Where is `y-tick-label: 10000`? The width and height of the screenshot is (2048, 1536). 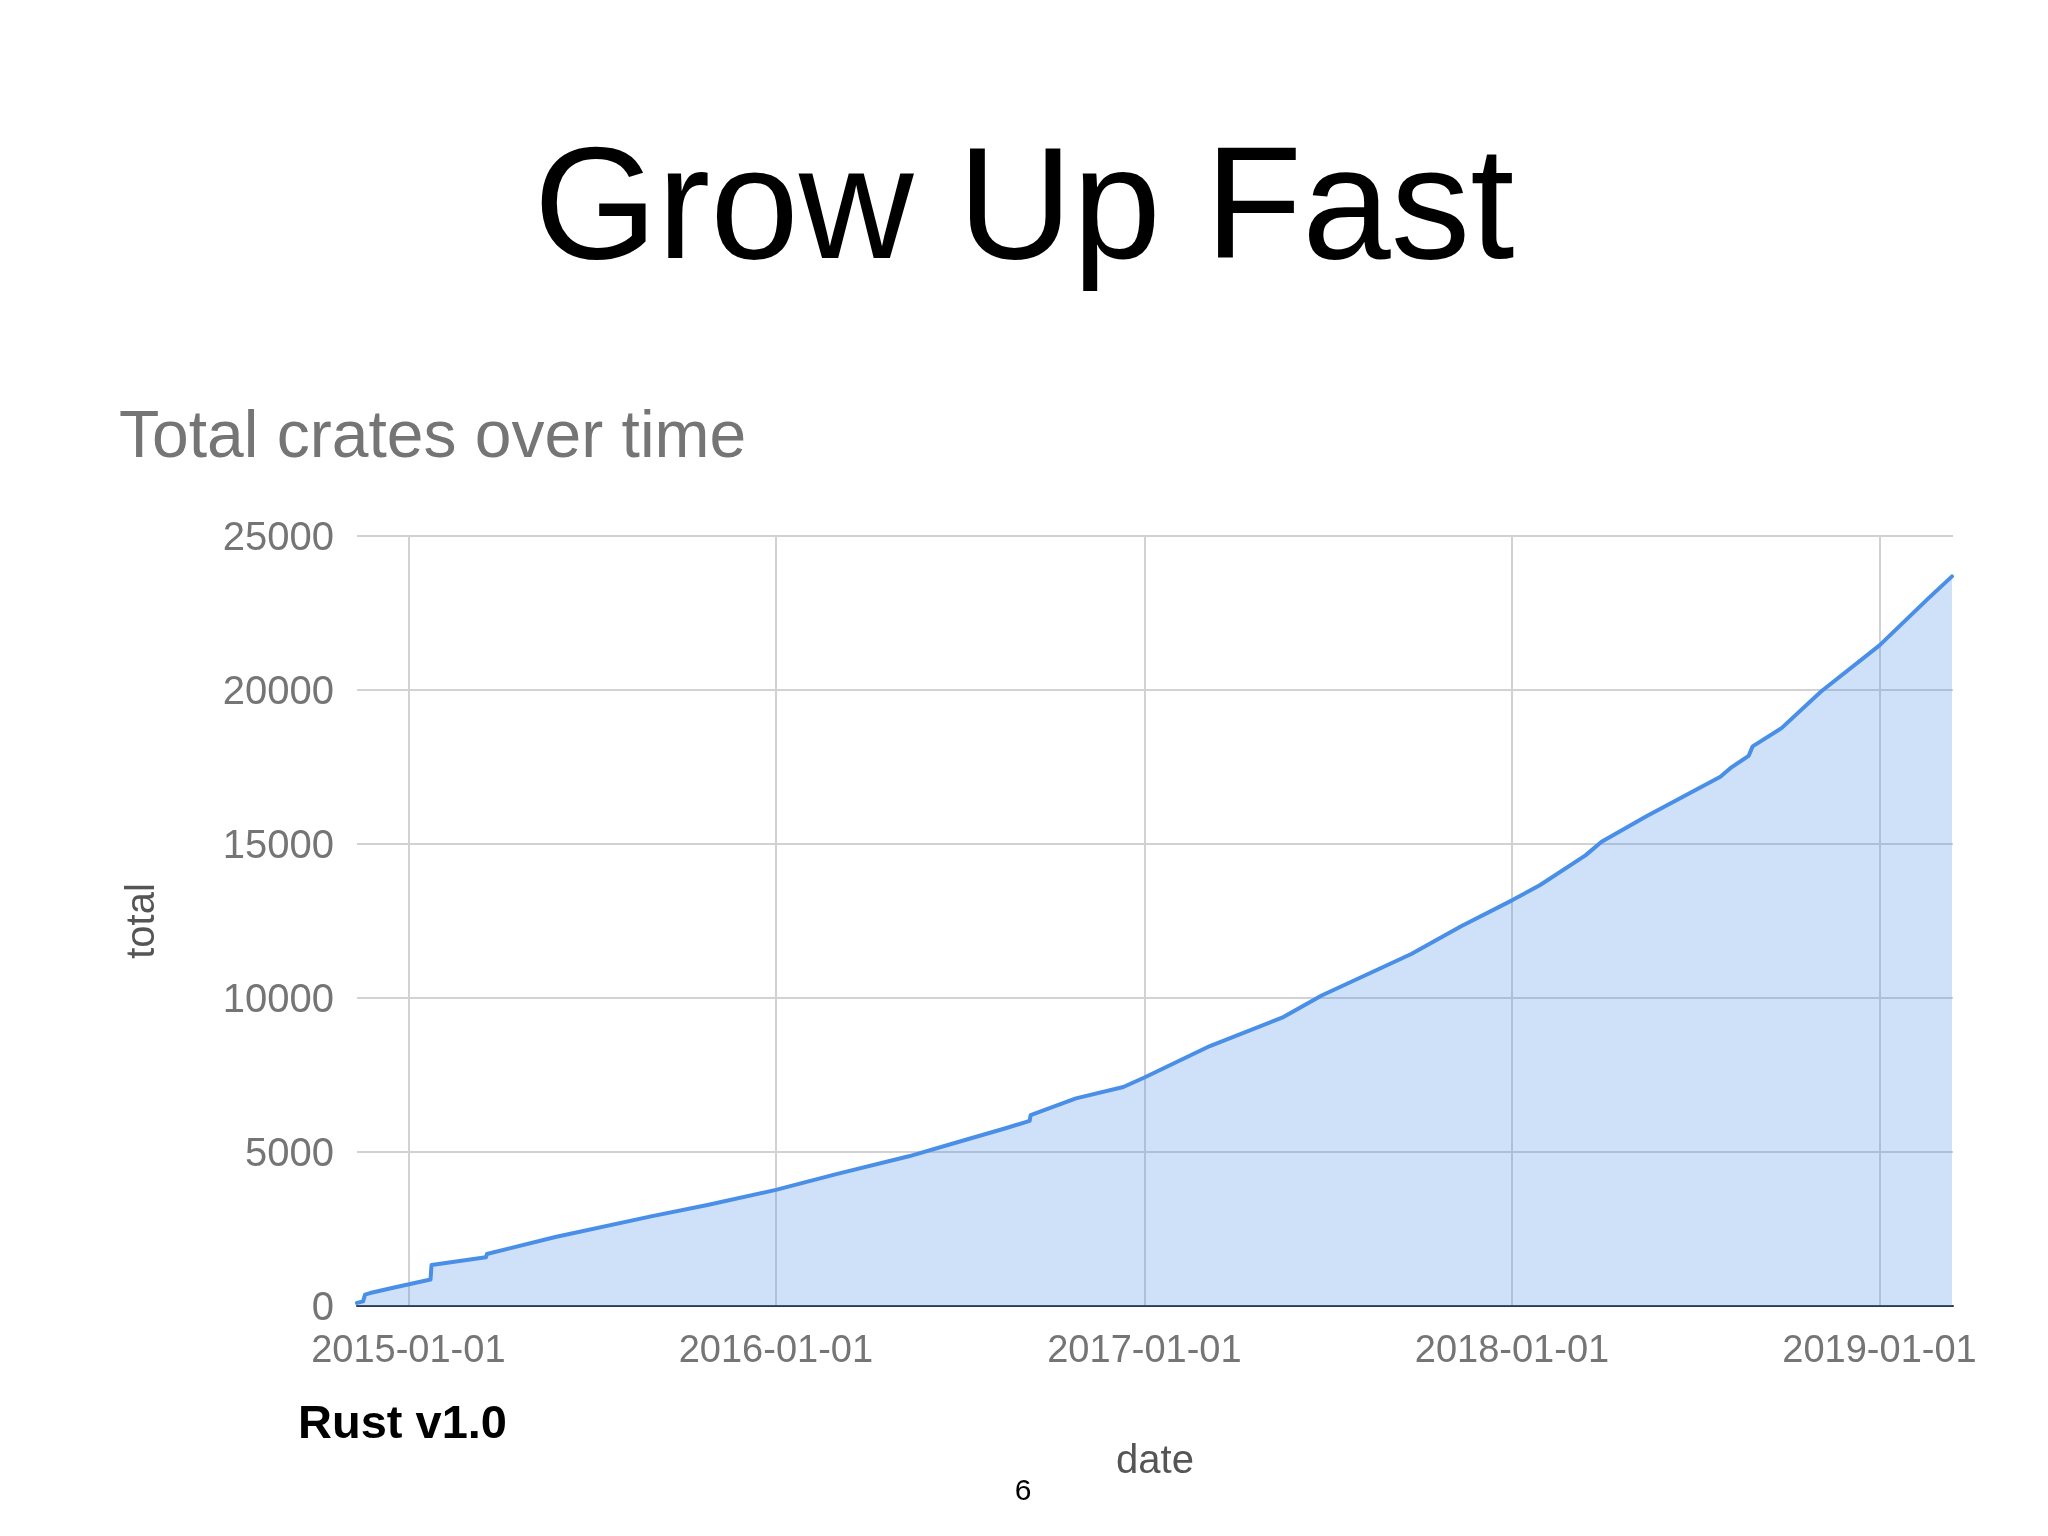
y-tick-label: 10000 is located at coordinates (278, 998).